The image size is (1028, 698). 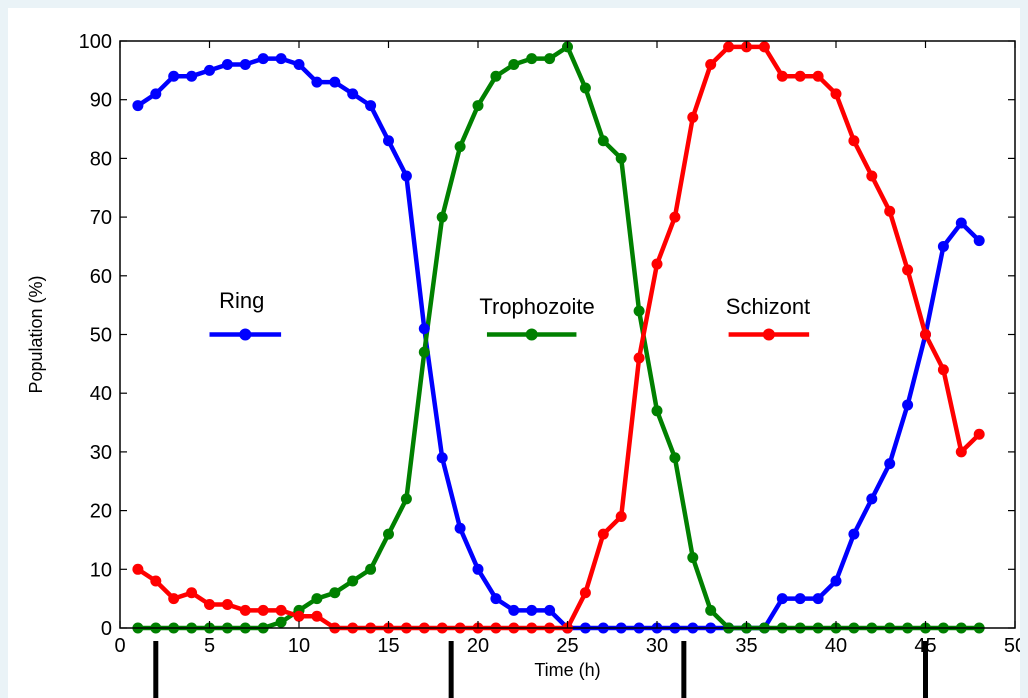 What do you see at coordinates (101, 218) in the screenshot?
I see `y-tick-label: 70` at bounding box center [101, 218].